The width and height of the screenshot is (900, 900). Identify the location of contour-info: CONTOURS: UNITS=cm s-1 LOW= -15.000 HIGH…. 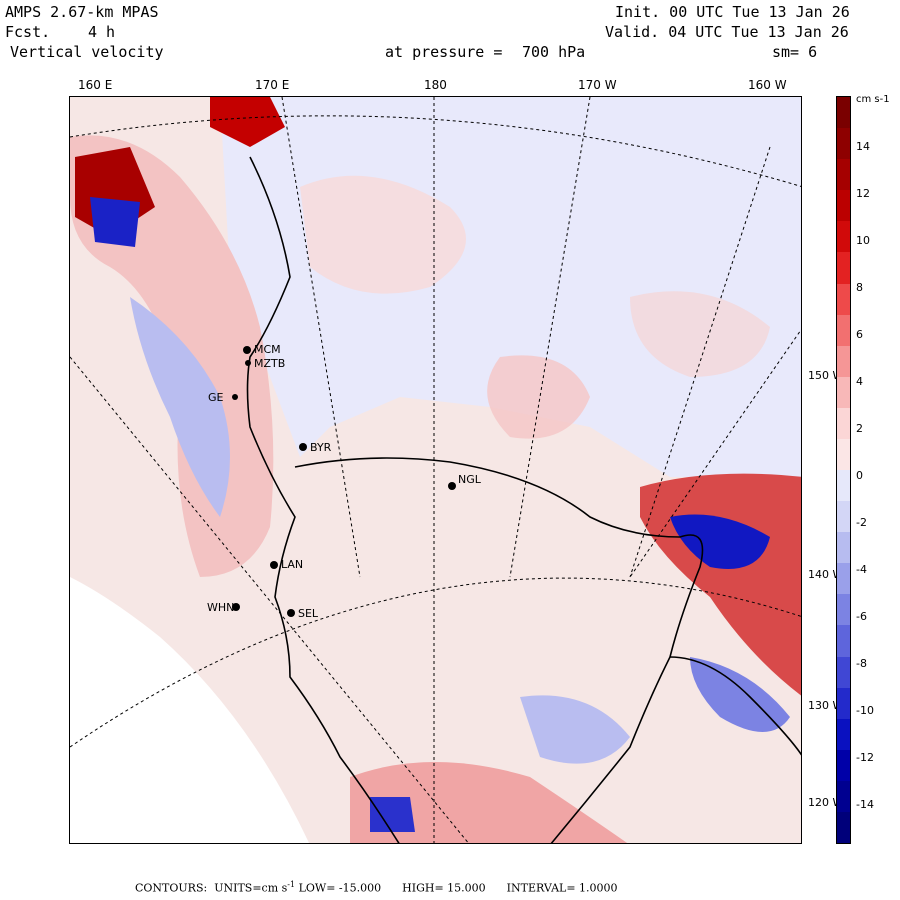
(376, 887).